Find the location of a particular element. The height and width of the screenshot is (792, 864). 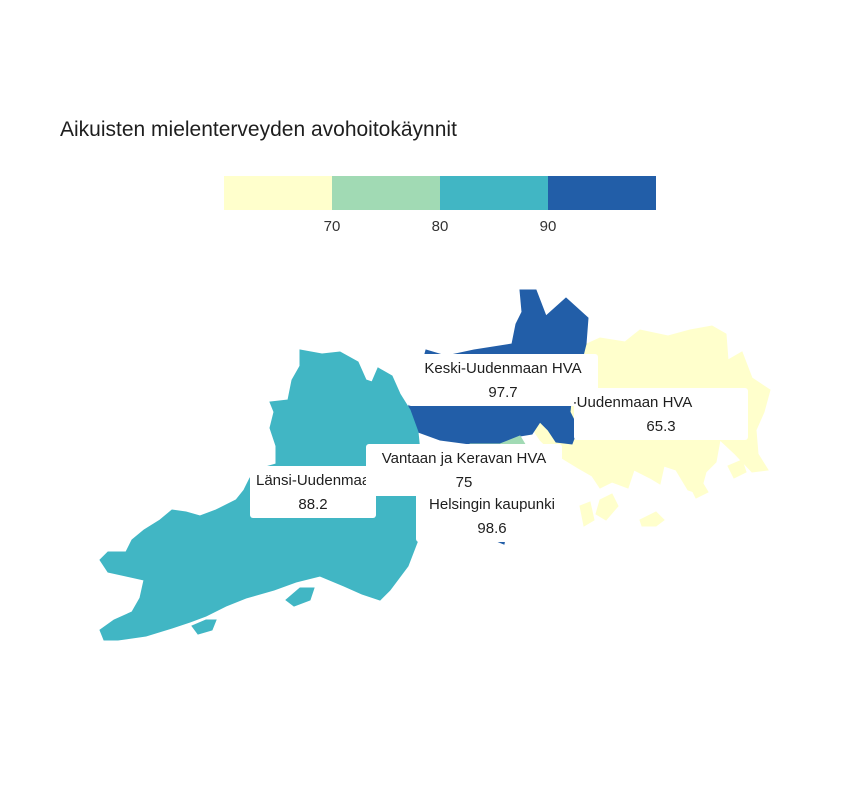

region-value: 75 is located at coordinates (464, 482).